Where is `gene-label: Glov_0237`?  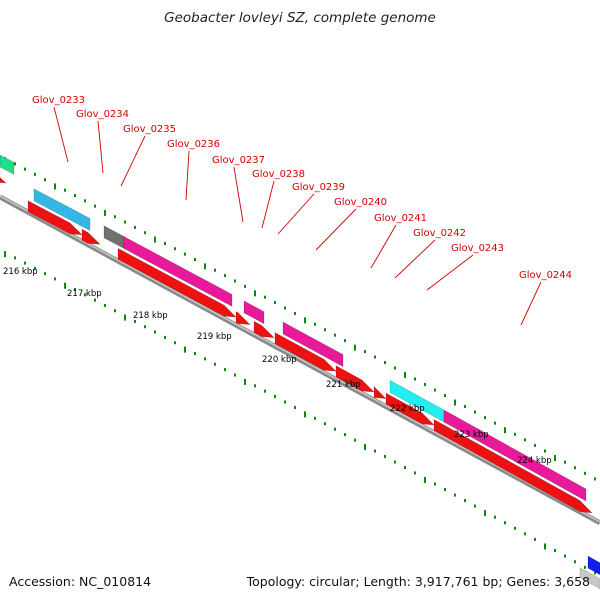
gene-label: Glov_0237 is located at coordinates (238, 160).